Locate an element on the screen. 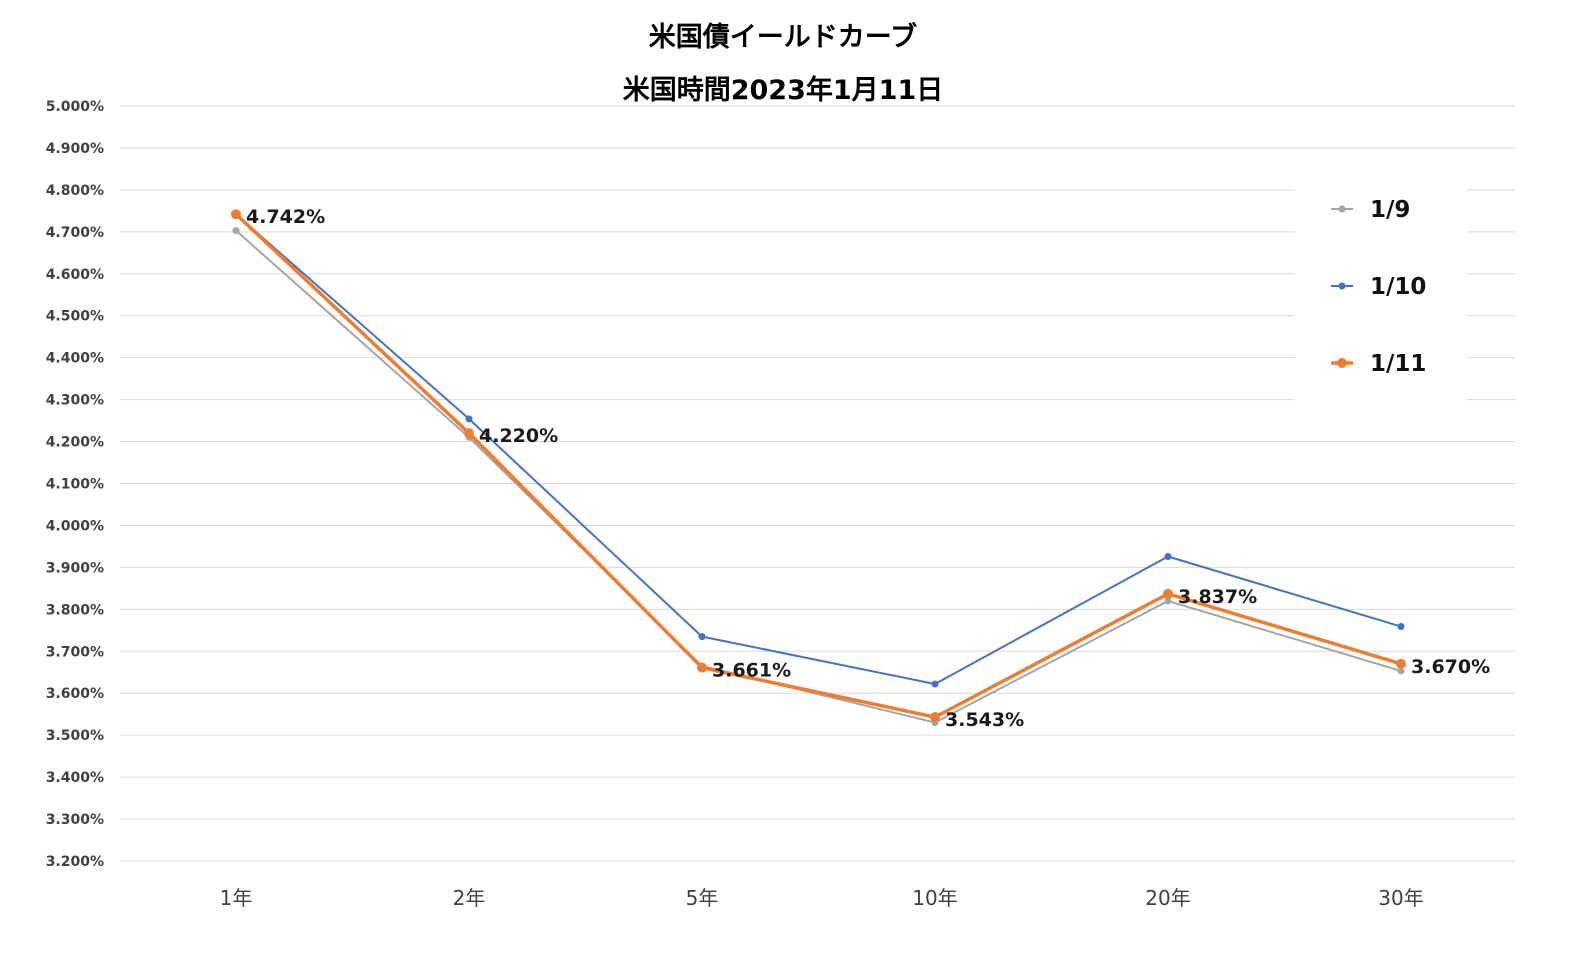  y-tick-label: 3.300% is located at coordinates (75, 820).